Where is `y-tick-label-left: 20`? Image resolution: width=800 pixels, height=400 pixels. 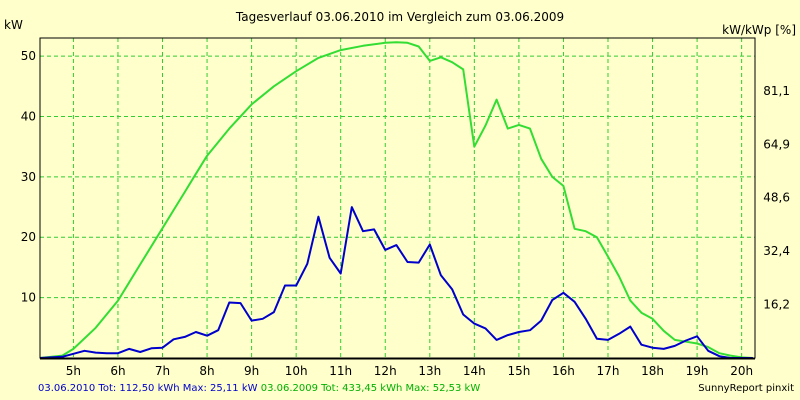 y-tick-label-left: 20 is located at coordinates (28, 237).